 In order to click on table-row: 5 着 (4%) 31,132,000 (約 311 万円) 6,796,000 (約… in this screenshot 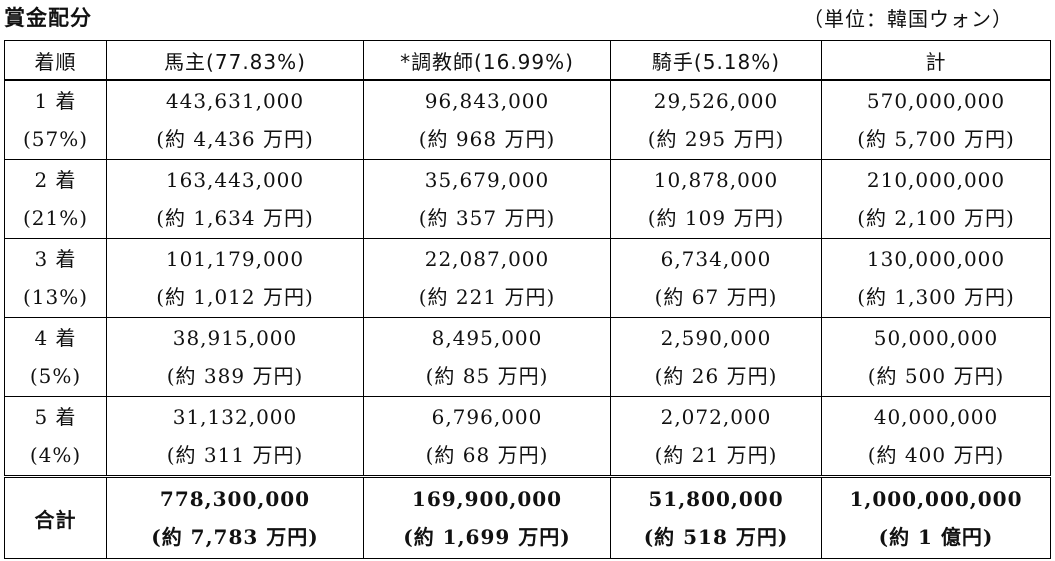, I will do `click(527, 436)`.